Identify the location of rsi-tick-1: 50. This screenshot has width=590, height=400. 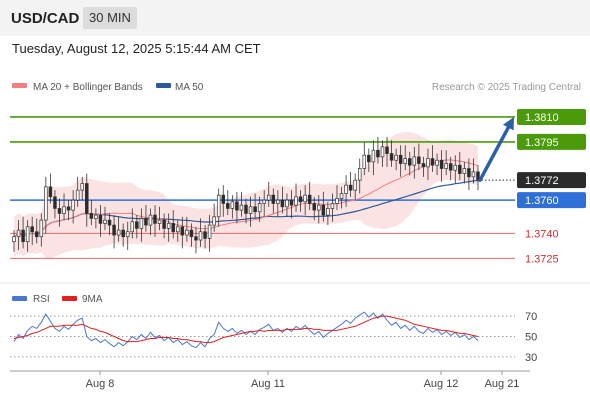
(531, 338).